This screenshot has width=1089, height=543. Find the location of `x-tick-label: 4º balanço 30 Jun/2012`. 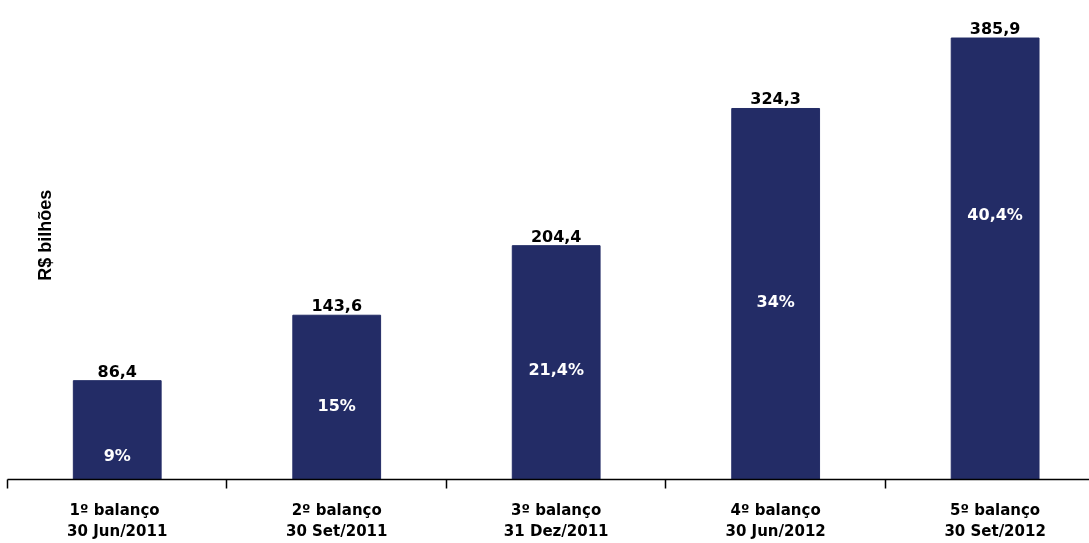

x-tick-label: 4º balanço 30 Jun/2012 is located at coordinates (775, 520).